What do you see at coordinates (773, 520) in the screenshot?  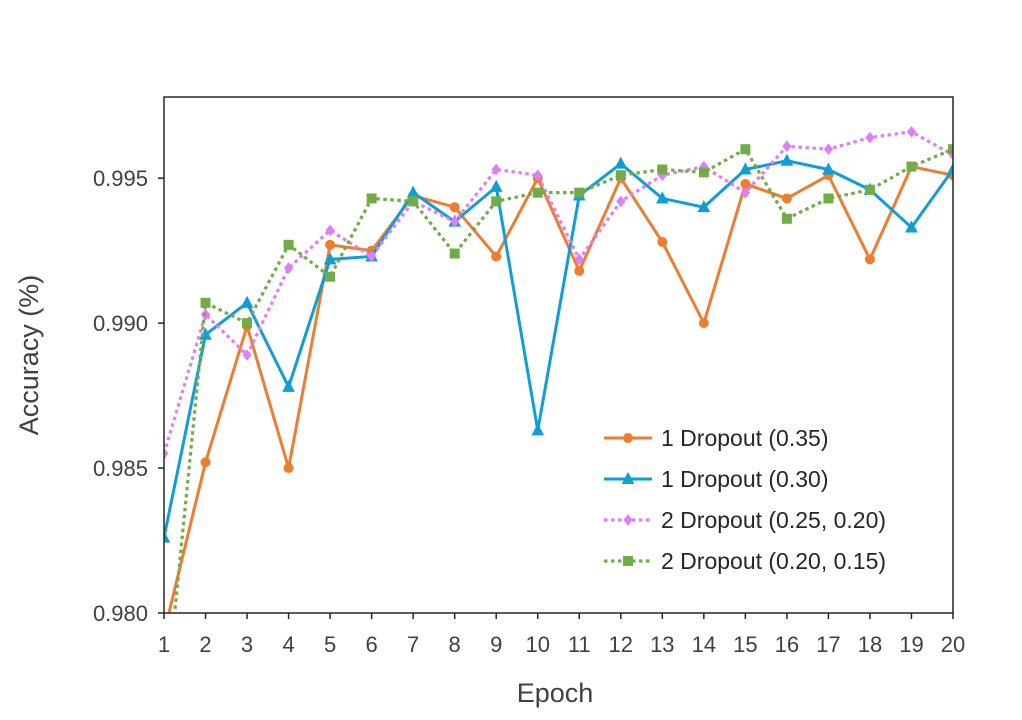 I see `legend-label: 2 Dropout (0.25, 0.20)` at bounding box center [773, 520].